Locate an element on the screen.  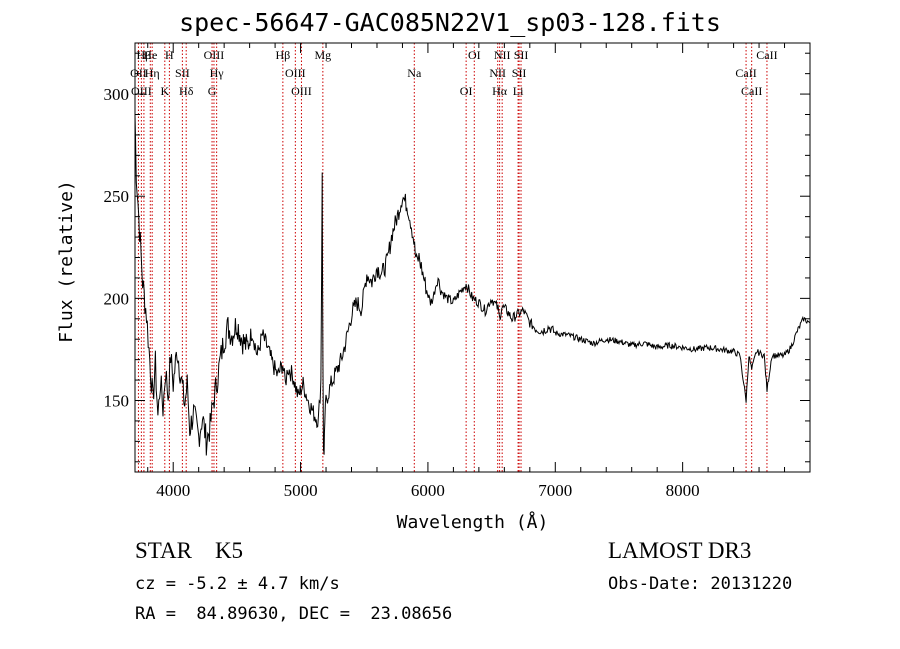
line-marker-label-25: CaII is located at coordinates (745, 73).